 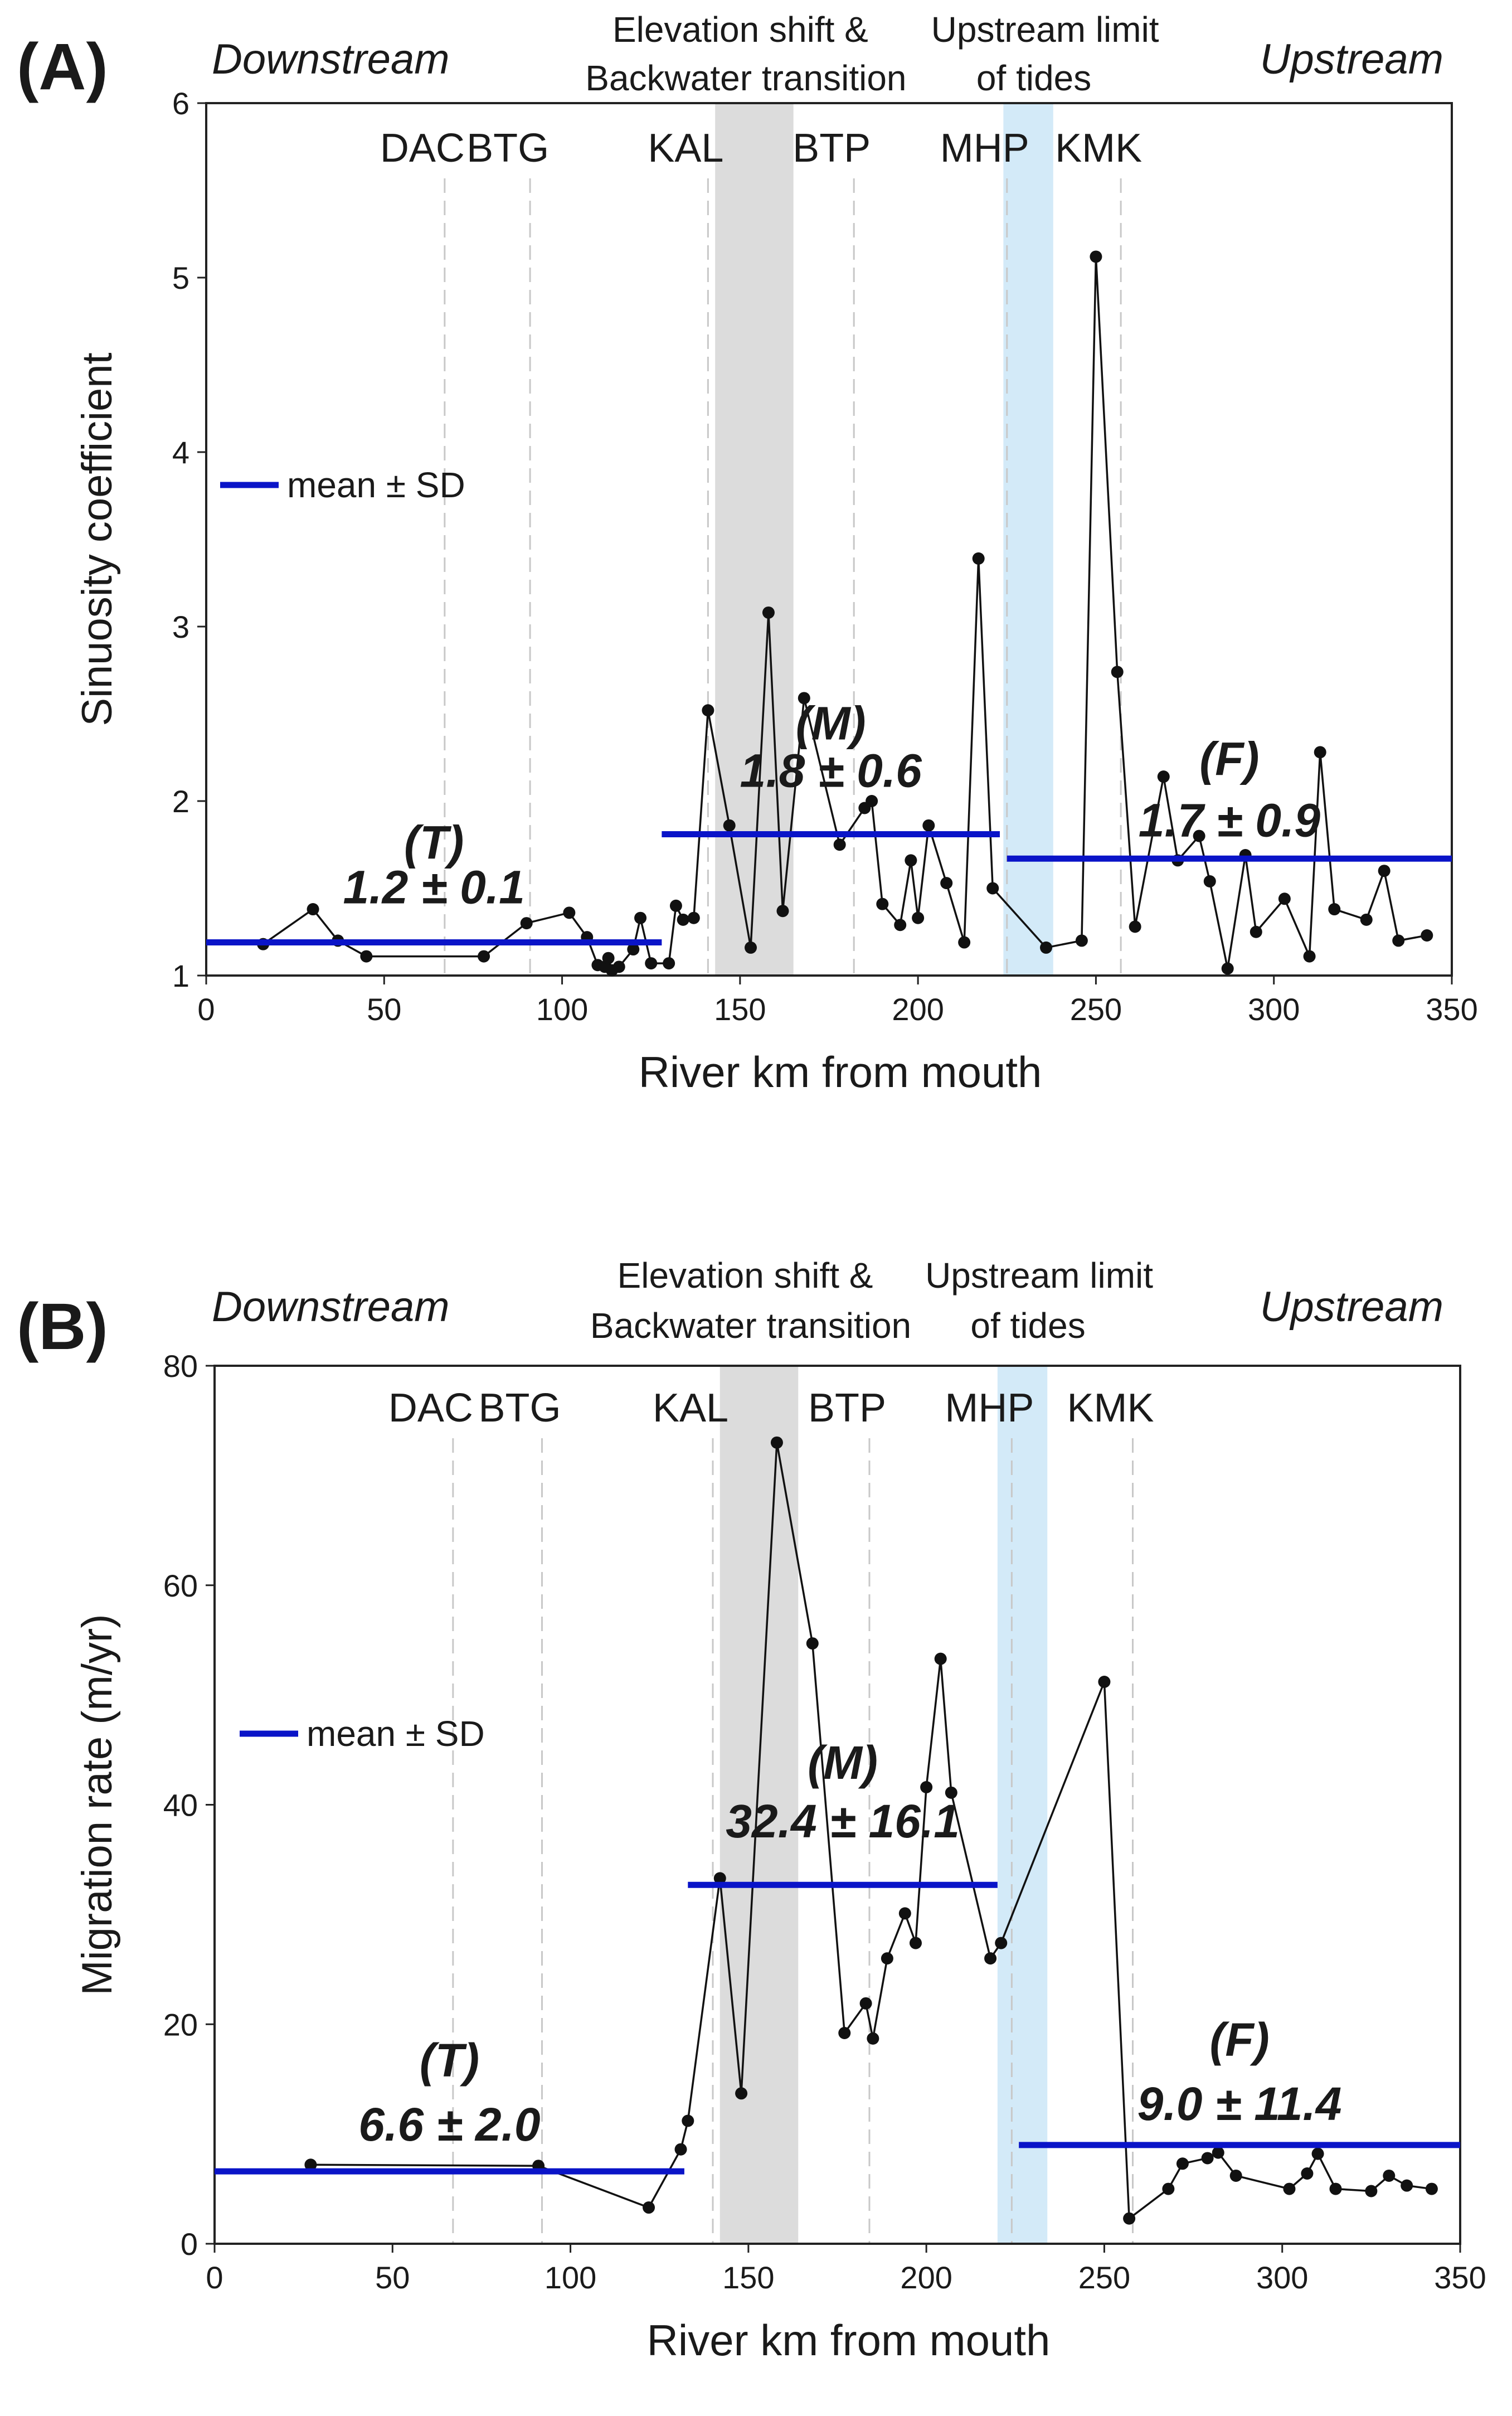 What do you see at coordinates (1451, 1009) in the screenshot?
I see `x-tick-label: 350` at bounding box center [1451, 1009].